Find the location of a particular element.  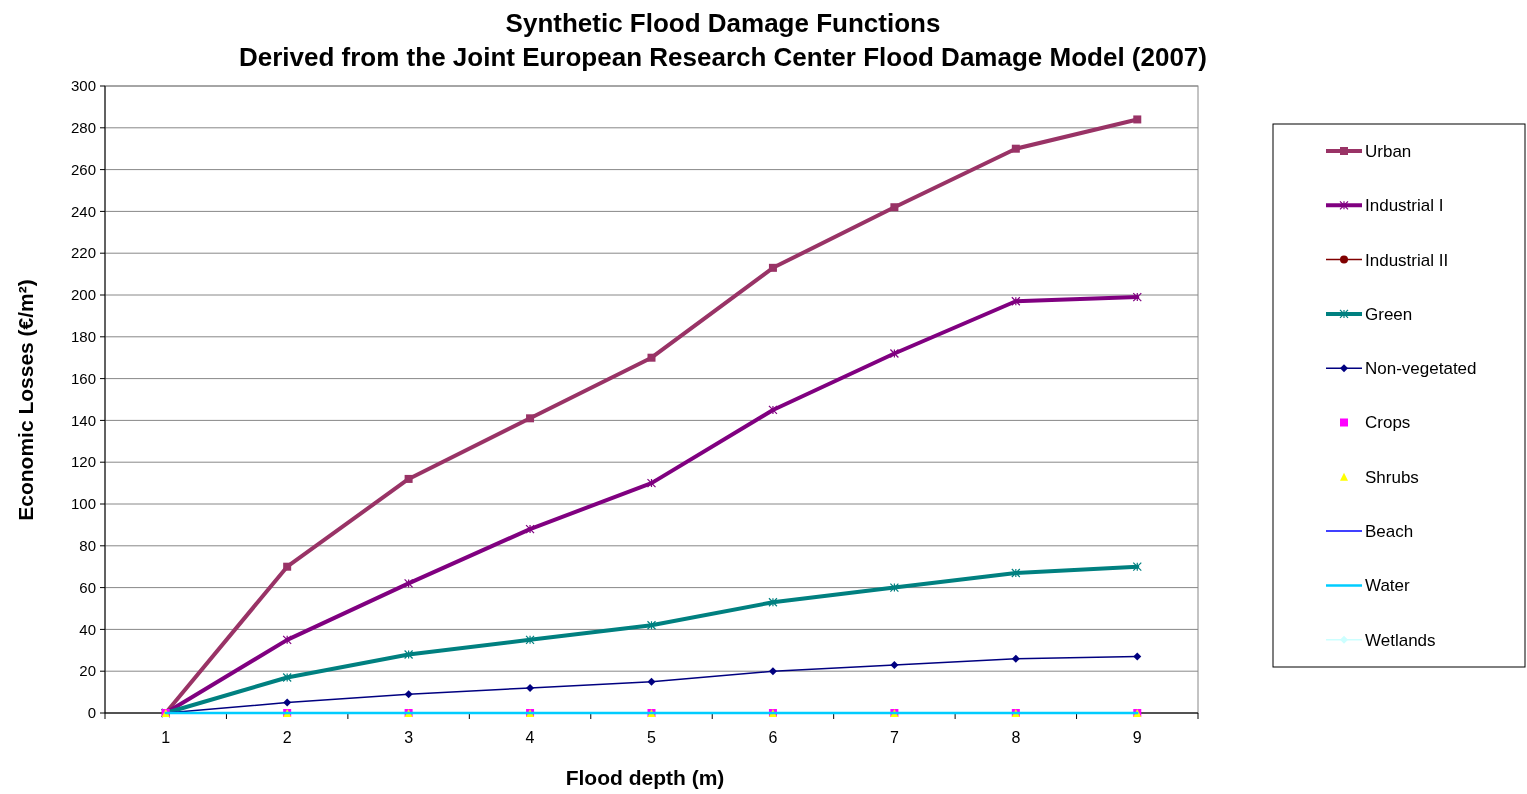

y-tick-label: 40 is located at coordinates (87, 629).